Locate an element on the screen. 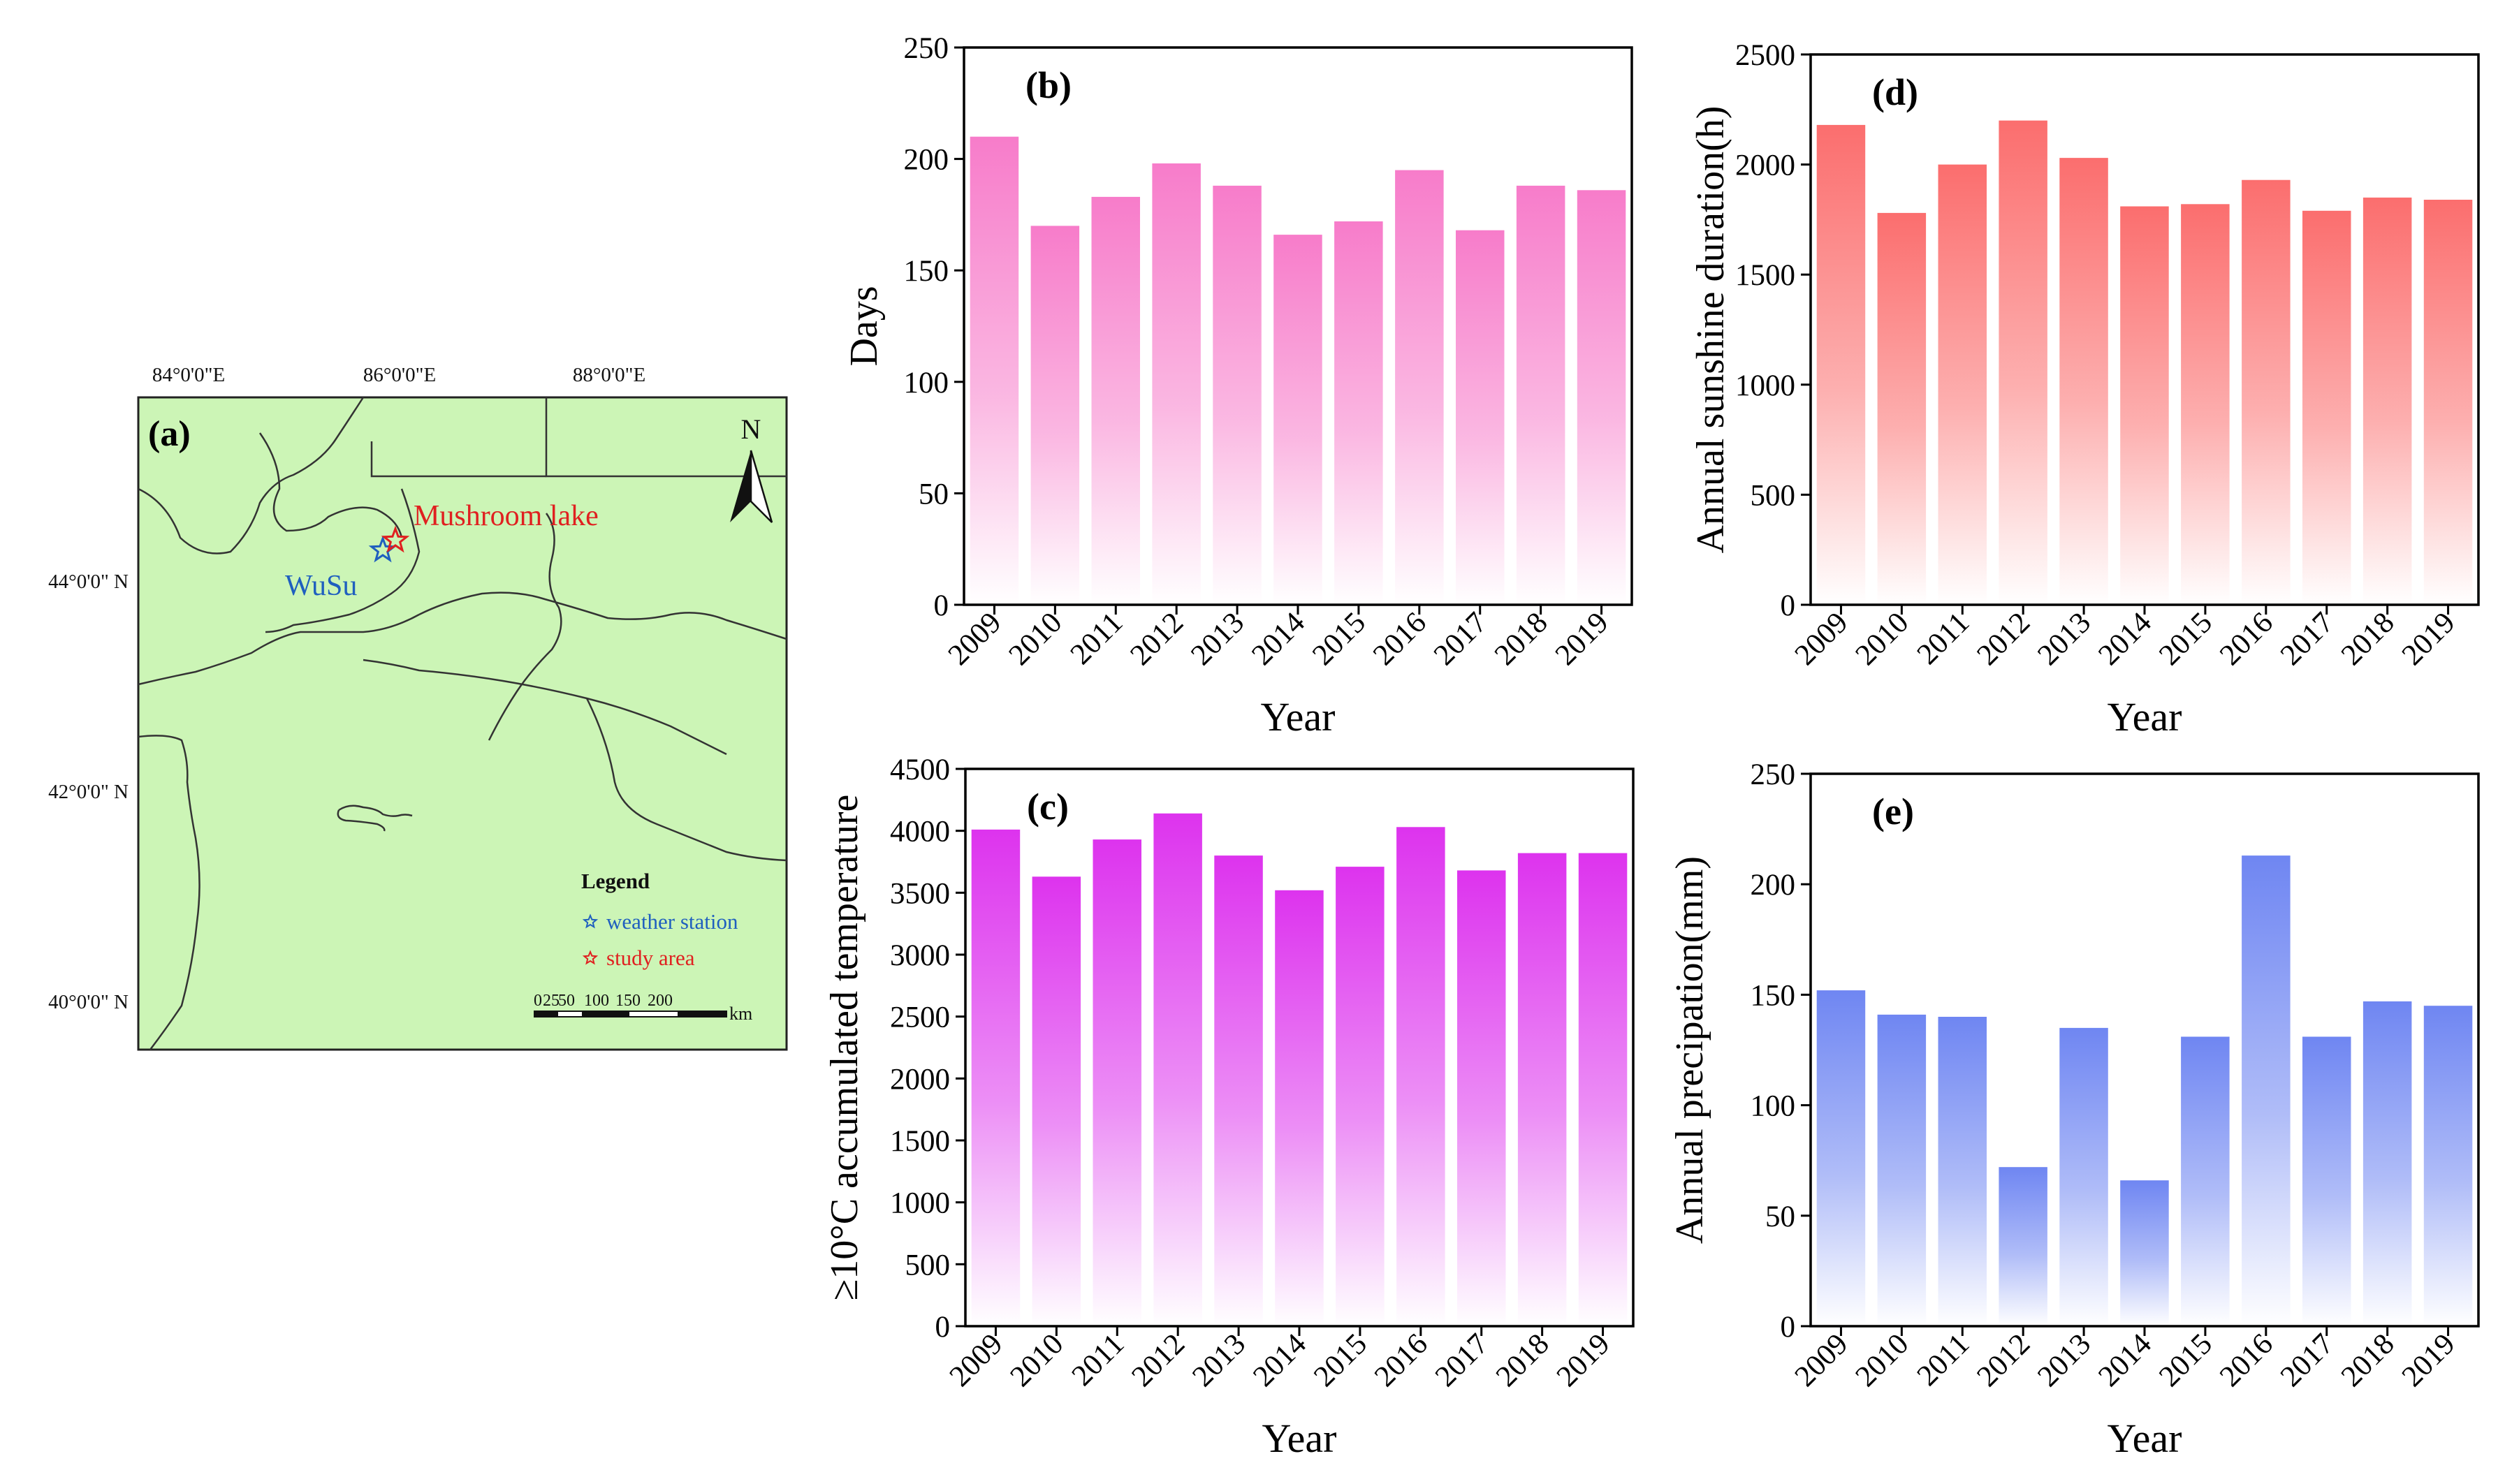 Image resolution: width=2505 pixels, height=1484 pixels. scale-tick-label: 0 is located at coordinates (538, 1001).